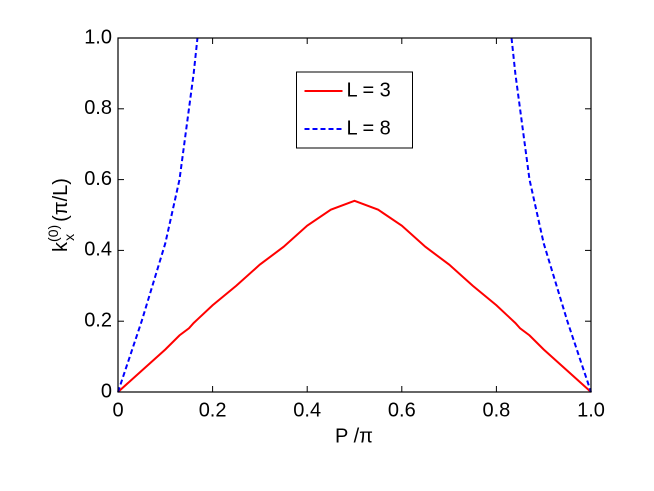 This screenshot has width=654, height=491. Describe the element at coordinates (98, 320) in the screenshot. I see `y-tick-label: 0.2` at that location.